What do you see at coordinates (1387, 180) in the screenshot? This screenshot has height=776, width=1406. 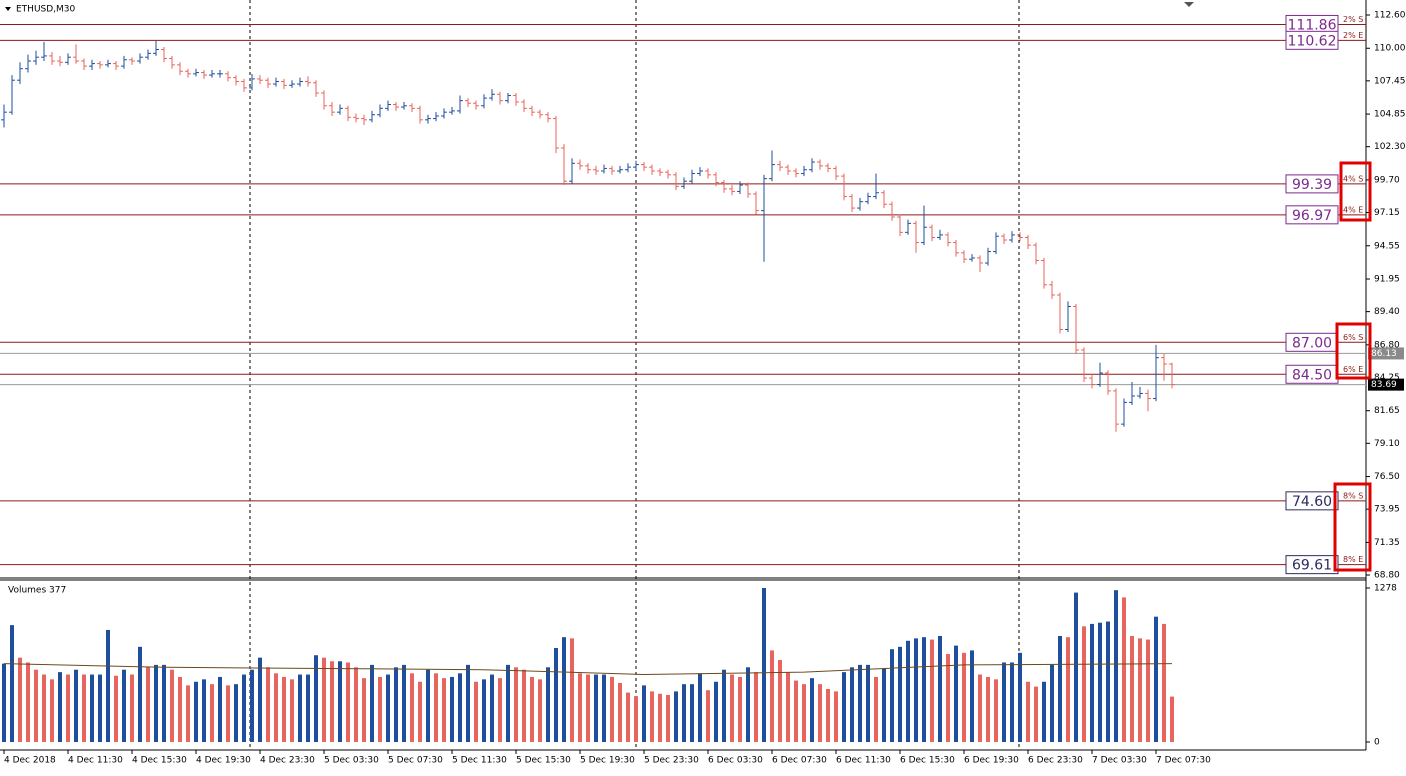 I see `y-tick-label: 99.70` at bounding box center [1387, 180].